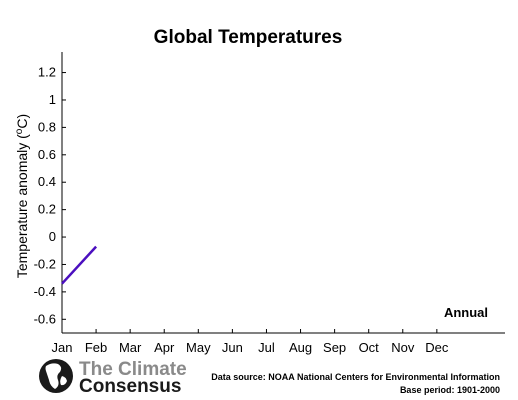 This screenshot has height=400, width=518. I want to click on base-period-text: Base period: 1901-2000, so click(450, 390).